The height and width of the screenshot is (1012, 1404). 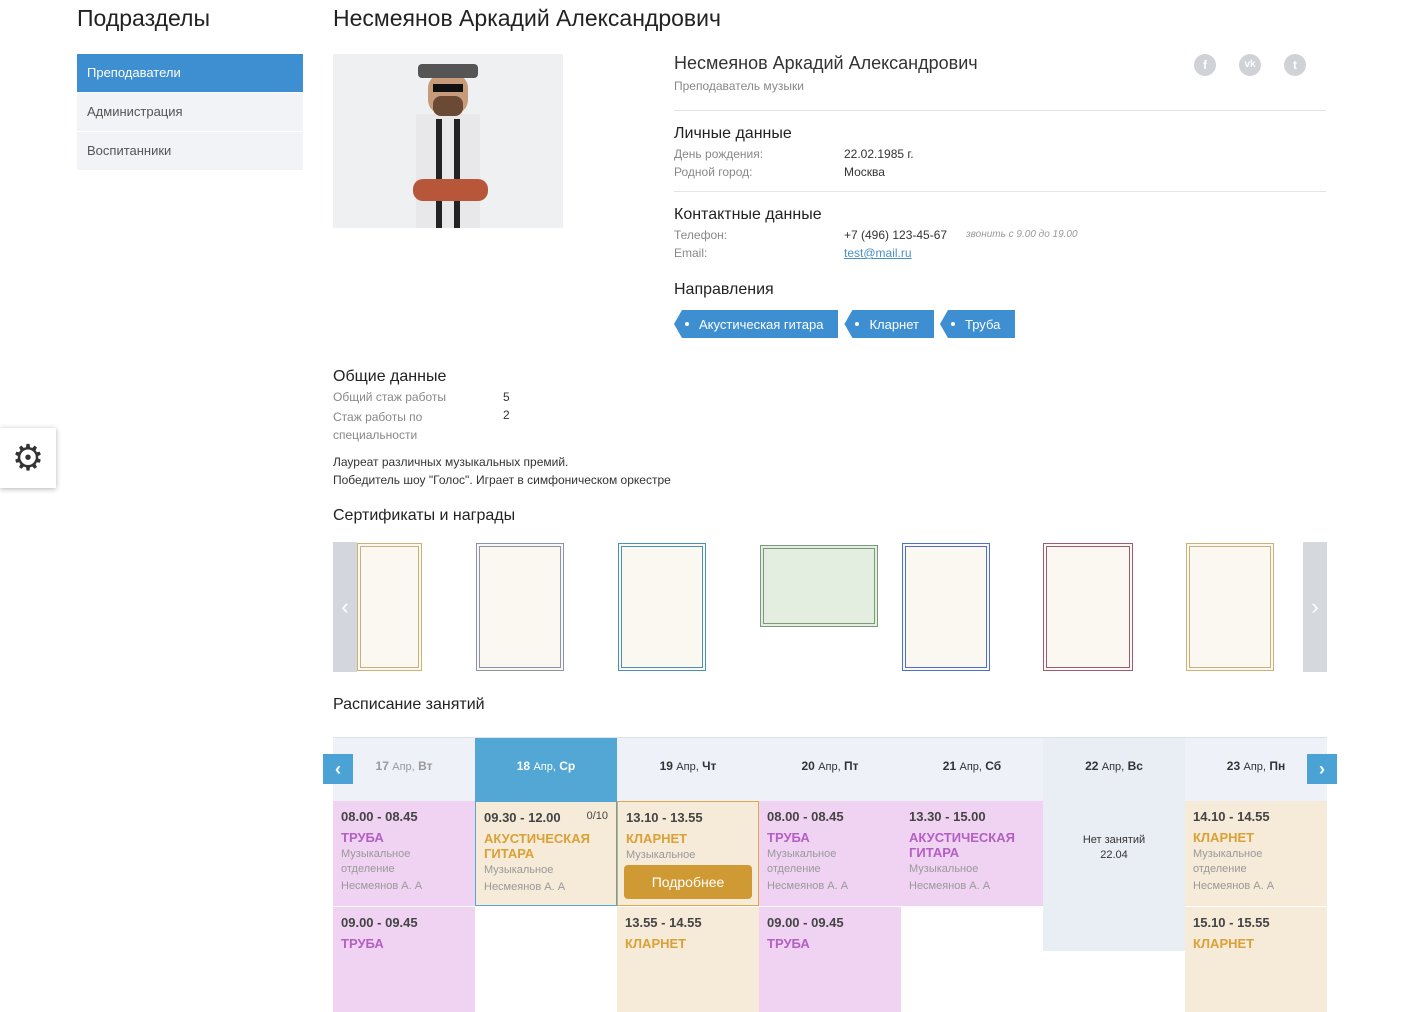 I want to click on day-header: 21 Апр, Сб, so click(x=972, y=769).